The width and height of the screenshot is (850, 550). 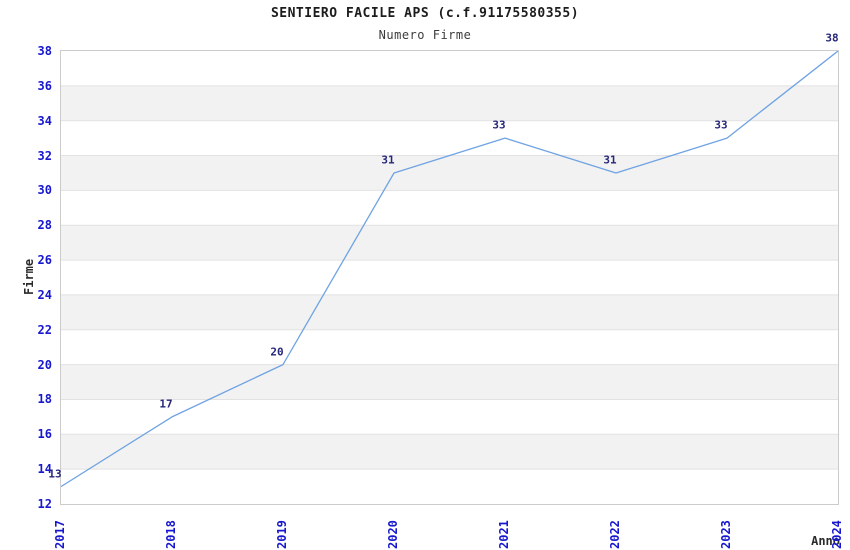 What do you see at coordinates (44, 294) in the screenshot?
I see `y-tick-label: 24` at bounding box center [44, 294].